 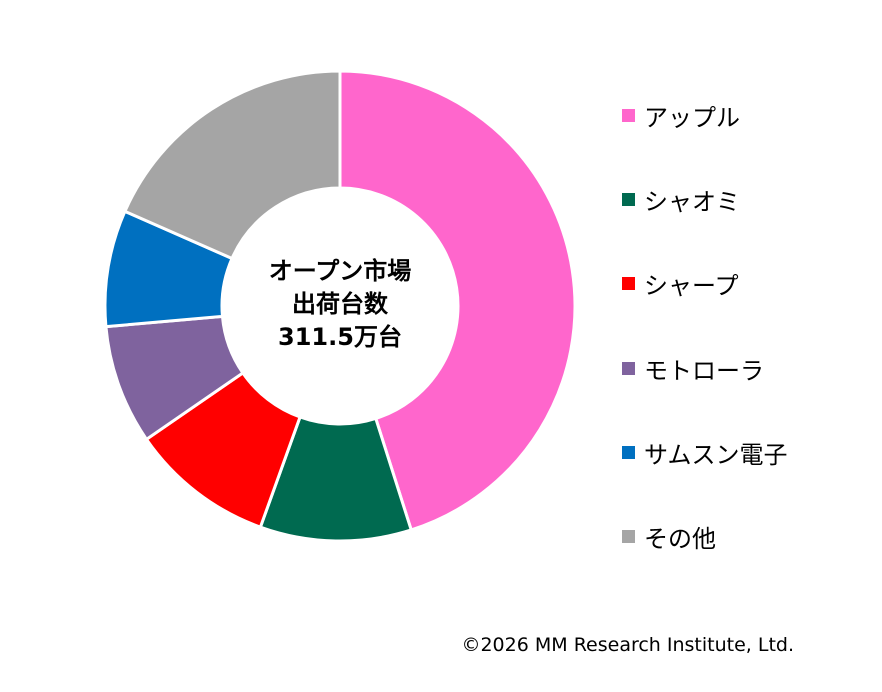 What do you see at coordinates (340, 337) in the screenshot?
I see `center-label-line3: 311.5万台` at bounding box center [340, 337].